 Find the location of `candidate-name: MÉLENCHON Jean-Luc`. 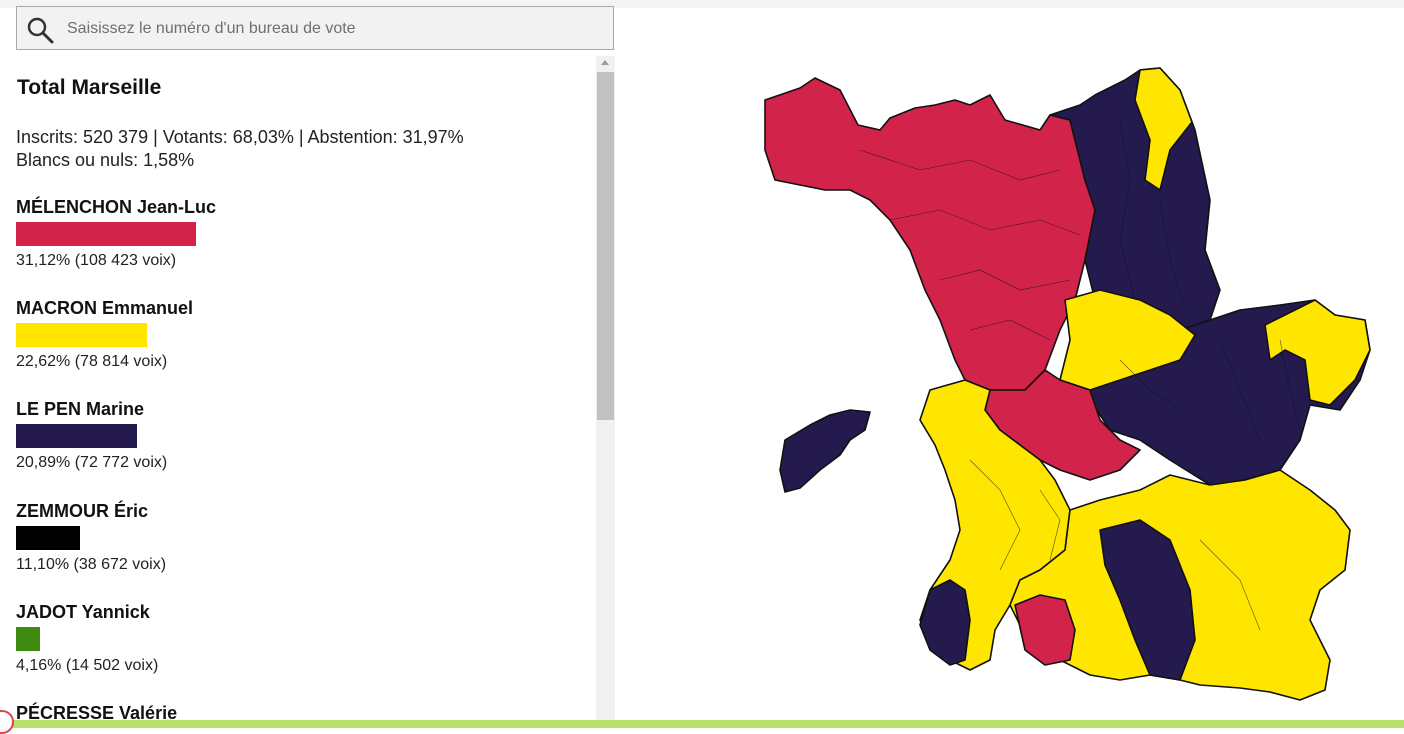

candidate-name: MÉLENCHON Jean-Luc is located at coordinates (116, 207).